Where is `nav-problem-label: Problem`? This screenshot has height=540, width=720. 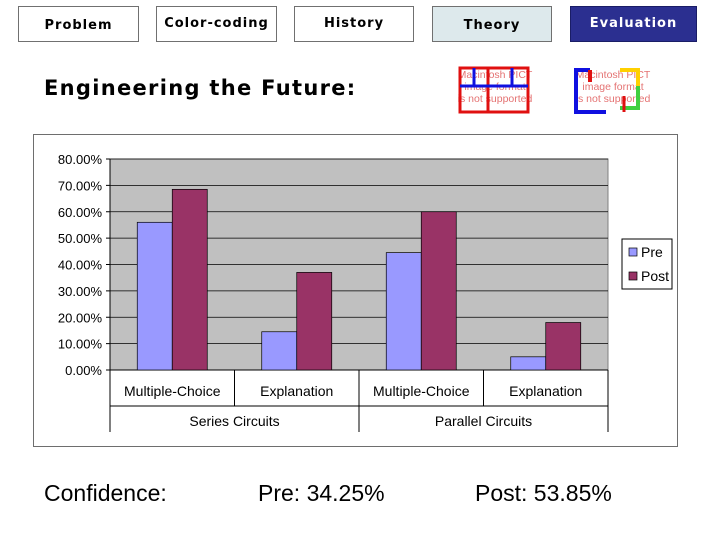
nav-problem-label: Problem is located at coordinates (78, 25).